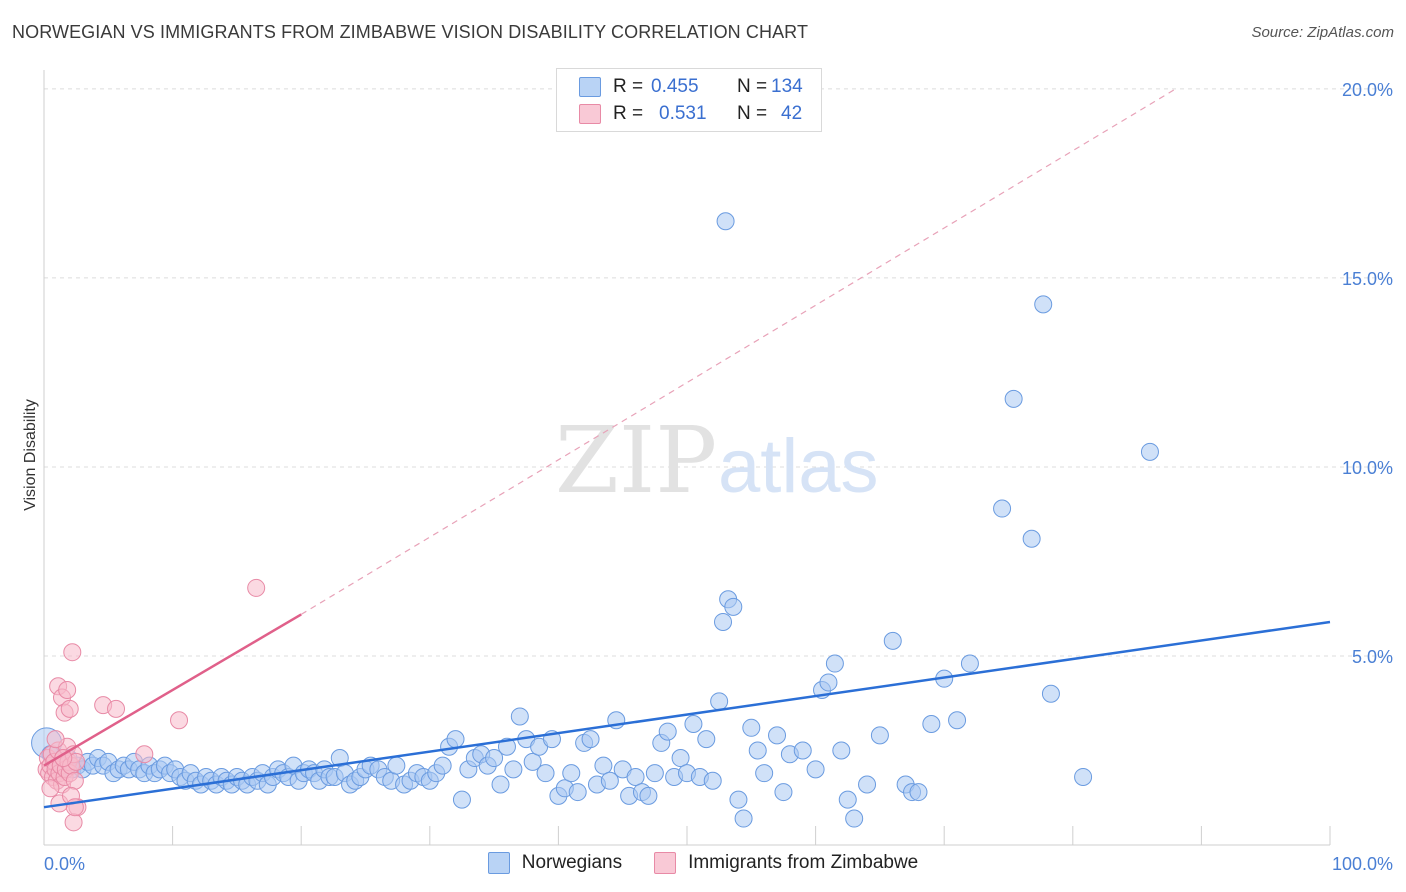  What do you see at coordinates (683, 113) in the screenshot?
I see `legend-r-value: 0.531` at bounding box center [683, 113].